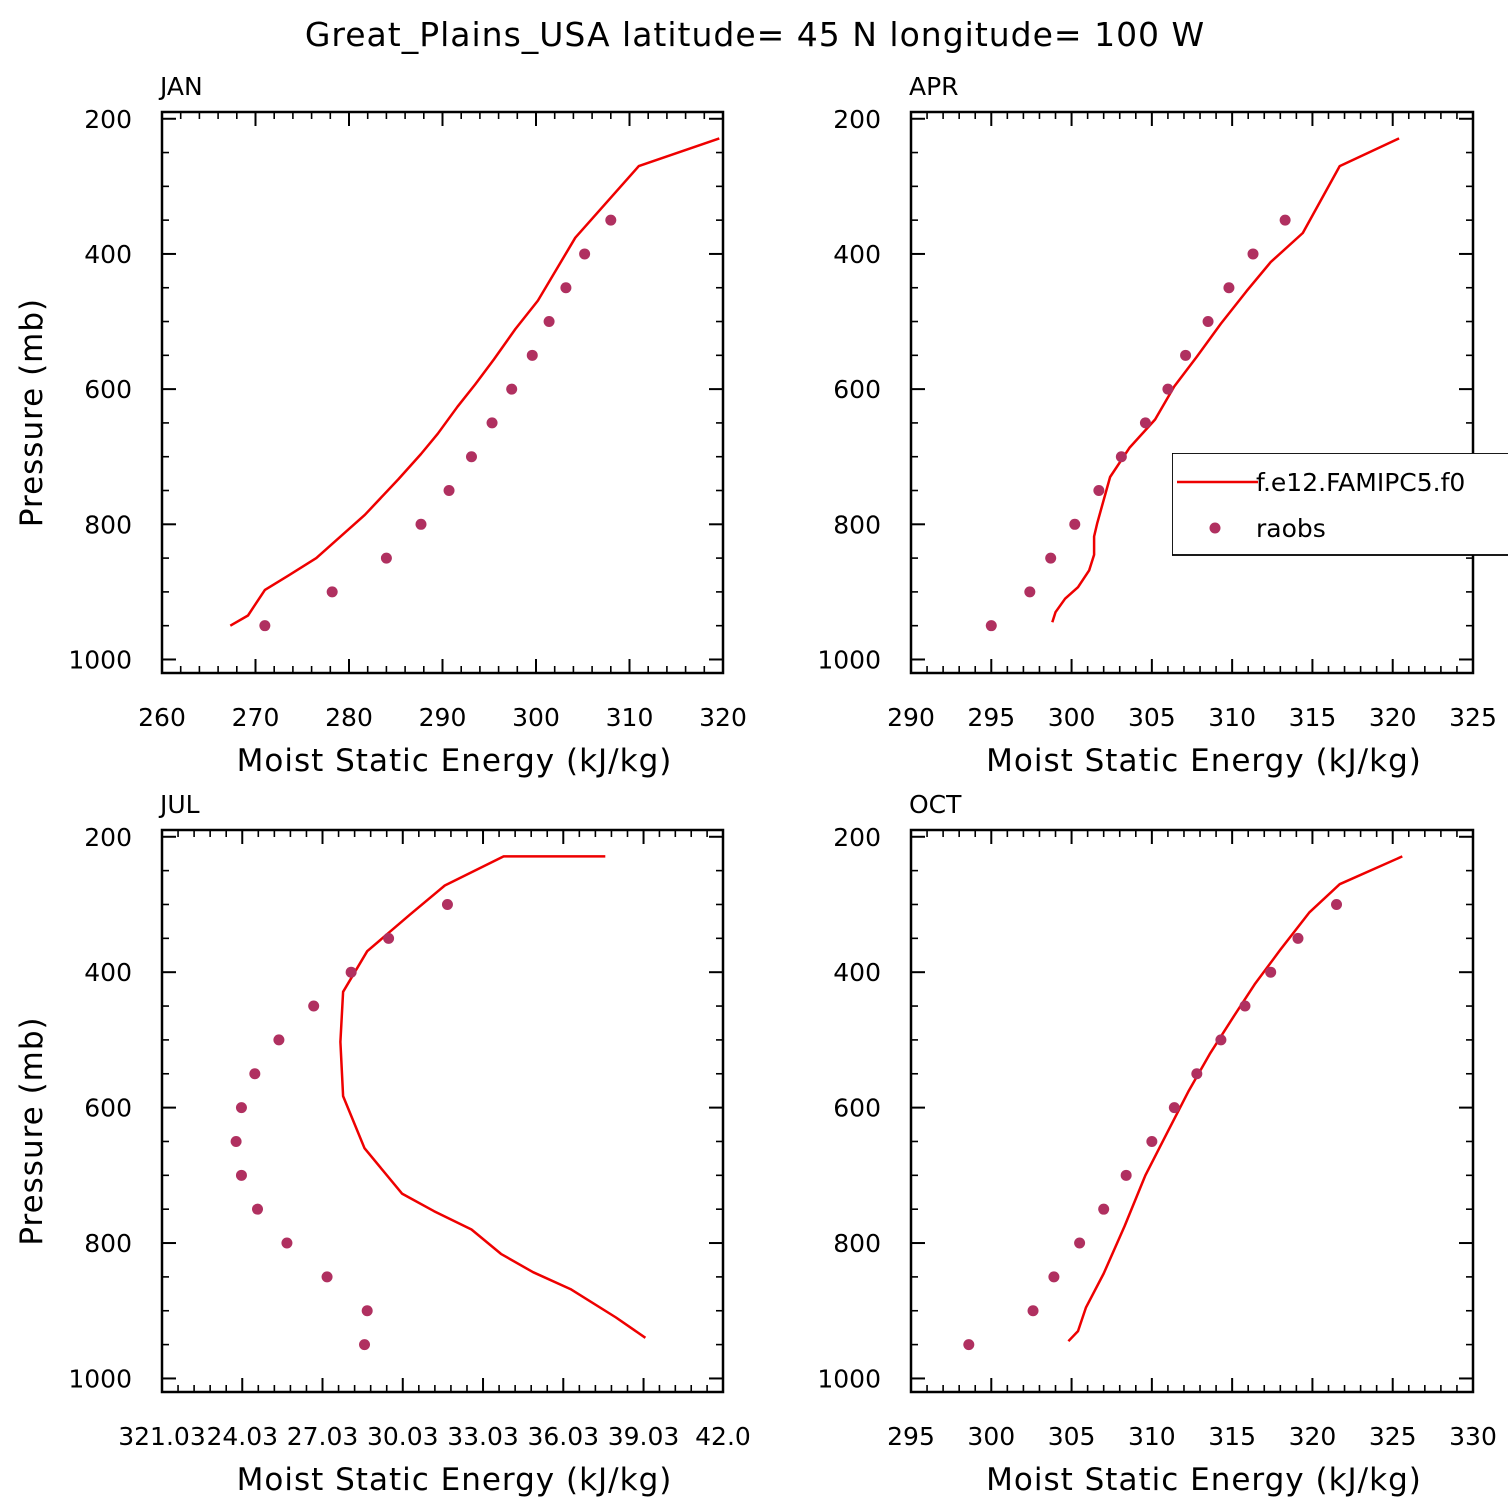 The height and width of the screenshot is (1510, 1510). I want to click on panel-title: JUL, so click(179, 804).